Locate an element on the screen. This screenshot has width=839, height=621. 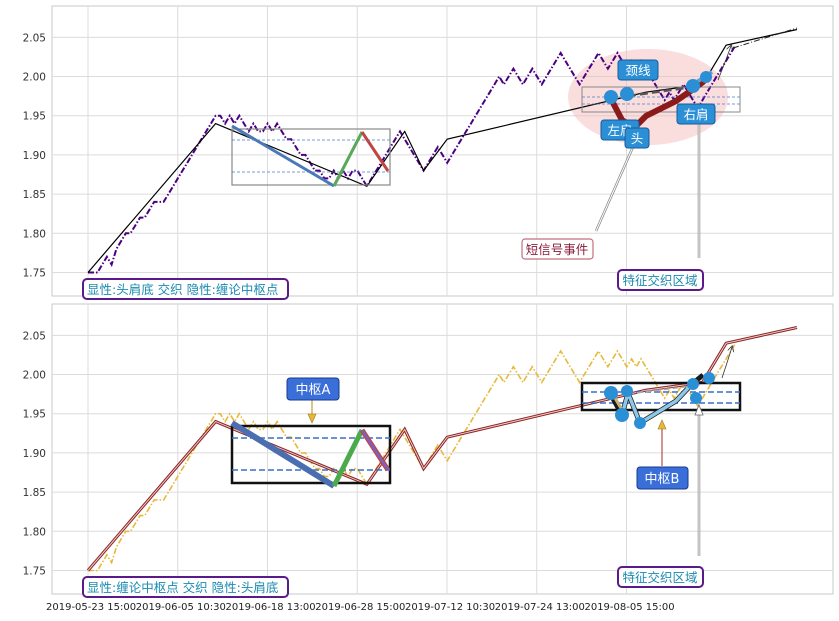
zhongshu-a-box is located at coordinates (311, 454).